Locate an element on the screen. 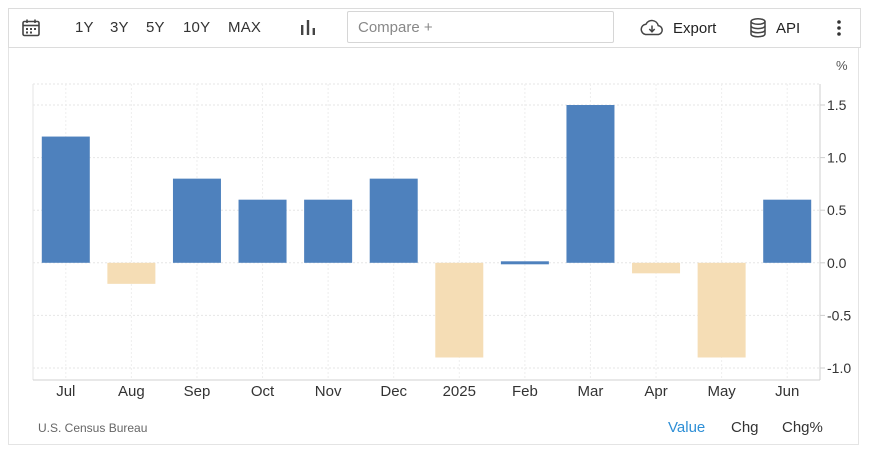 Image resolution: width=869 pixels, height=453 pixels. x-tick-label: Nov is located at coordinates (328, 391).